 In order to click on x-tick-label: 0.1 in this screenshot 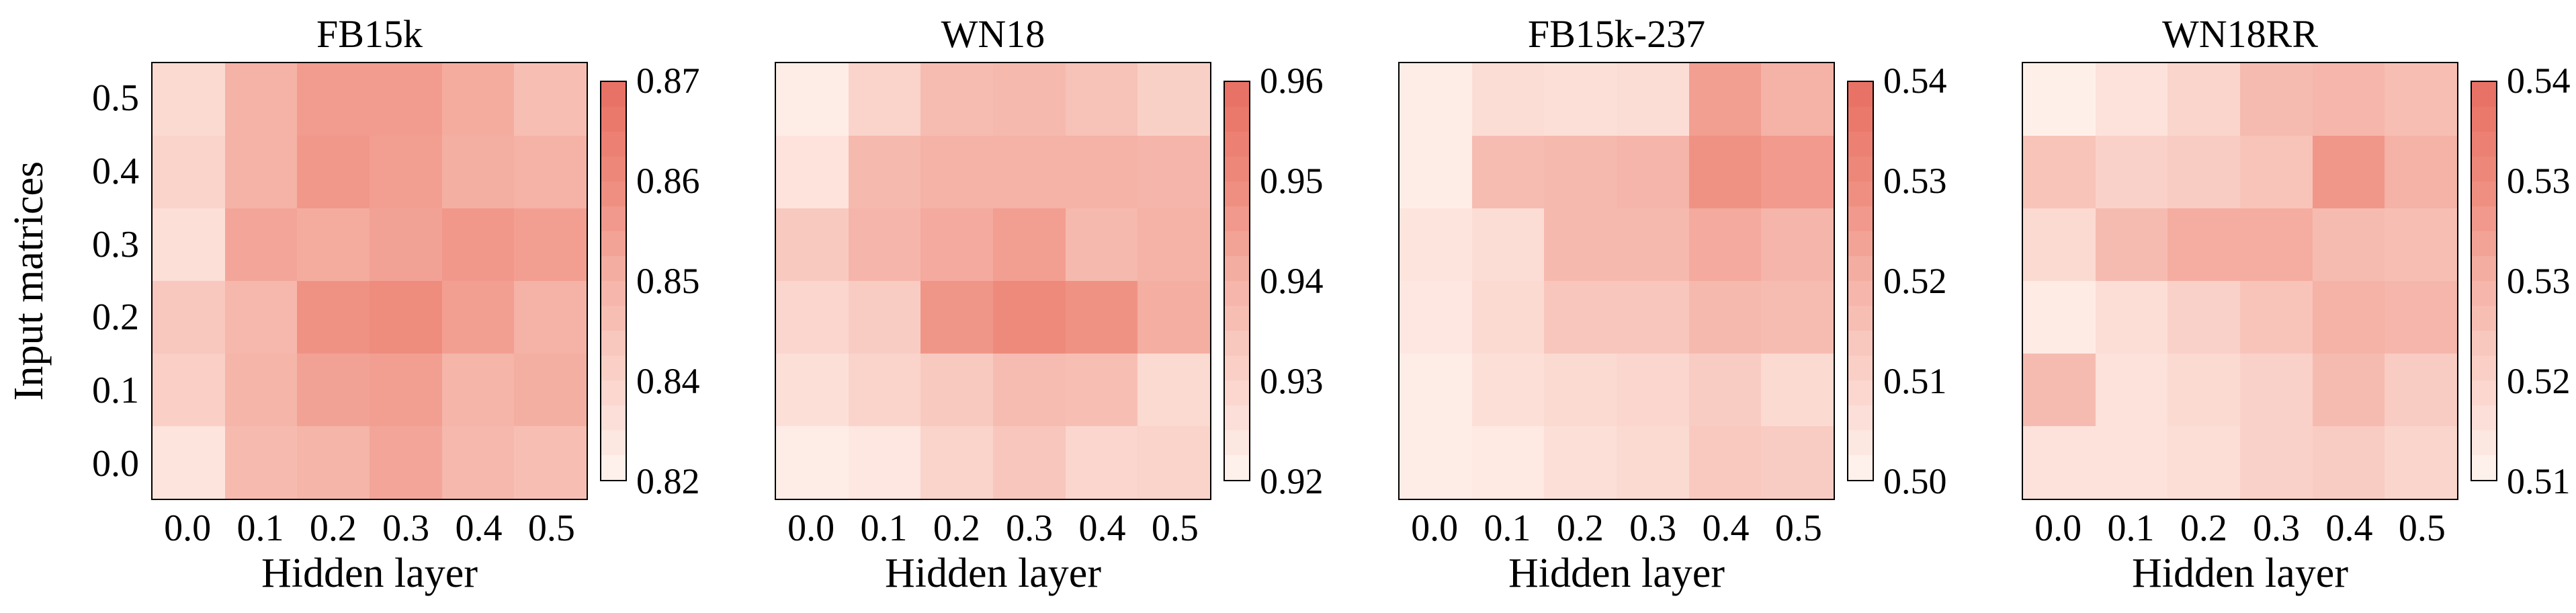, I will do `click(2131, 528)`.